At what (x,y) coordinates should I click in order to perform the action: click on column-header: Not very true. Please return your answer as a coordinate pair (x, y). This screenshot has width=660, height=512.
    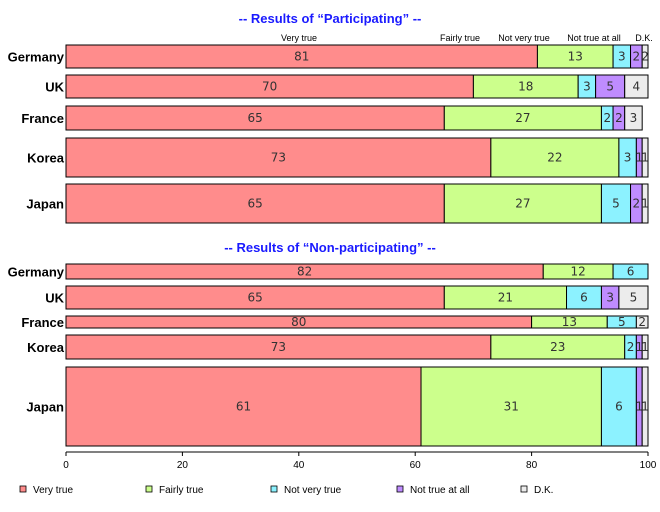
    Looking at the image, I should click on (524, 38).